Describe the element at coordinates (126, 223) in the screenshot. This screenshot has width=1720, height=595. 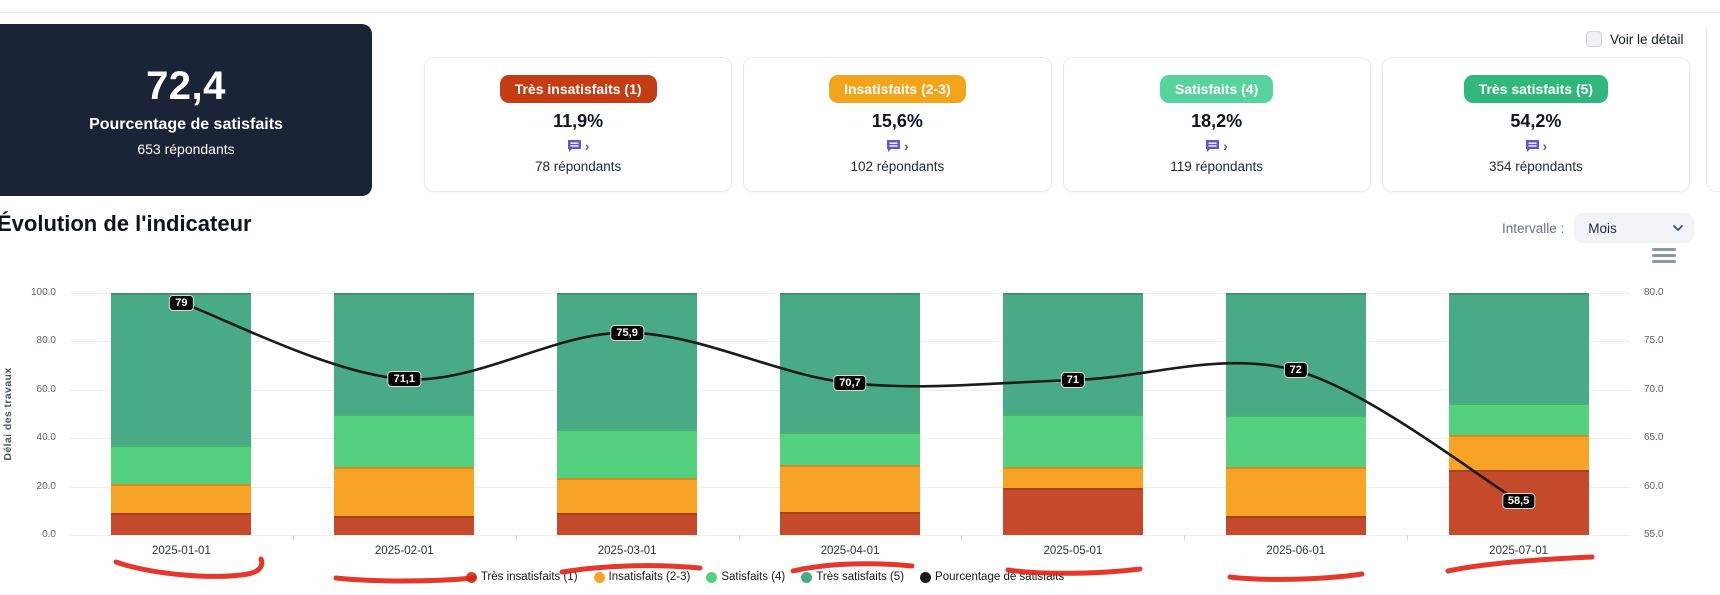
I see `page-title: Évolution de l'indicateur` at that location.